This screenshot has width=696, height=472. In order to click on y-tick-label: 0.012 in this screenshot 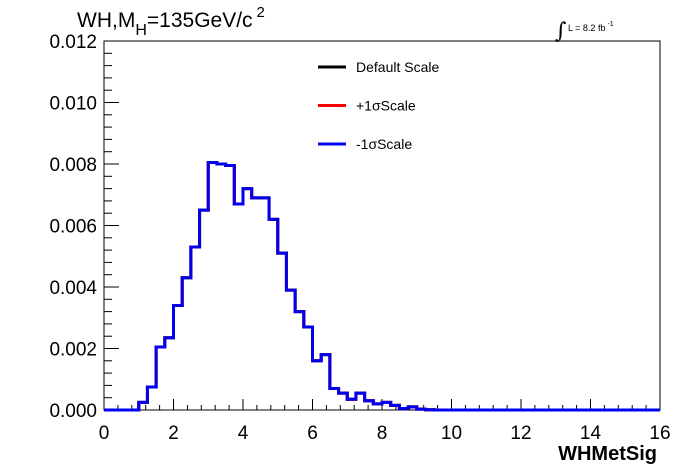, I will do `click(73, 42)`.